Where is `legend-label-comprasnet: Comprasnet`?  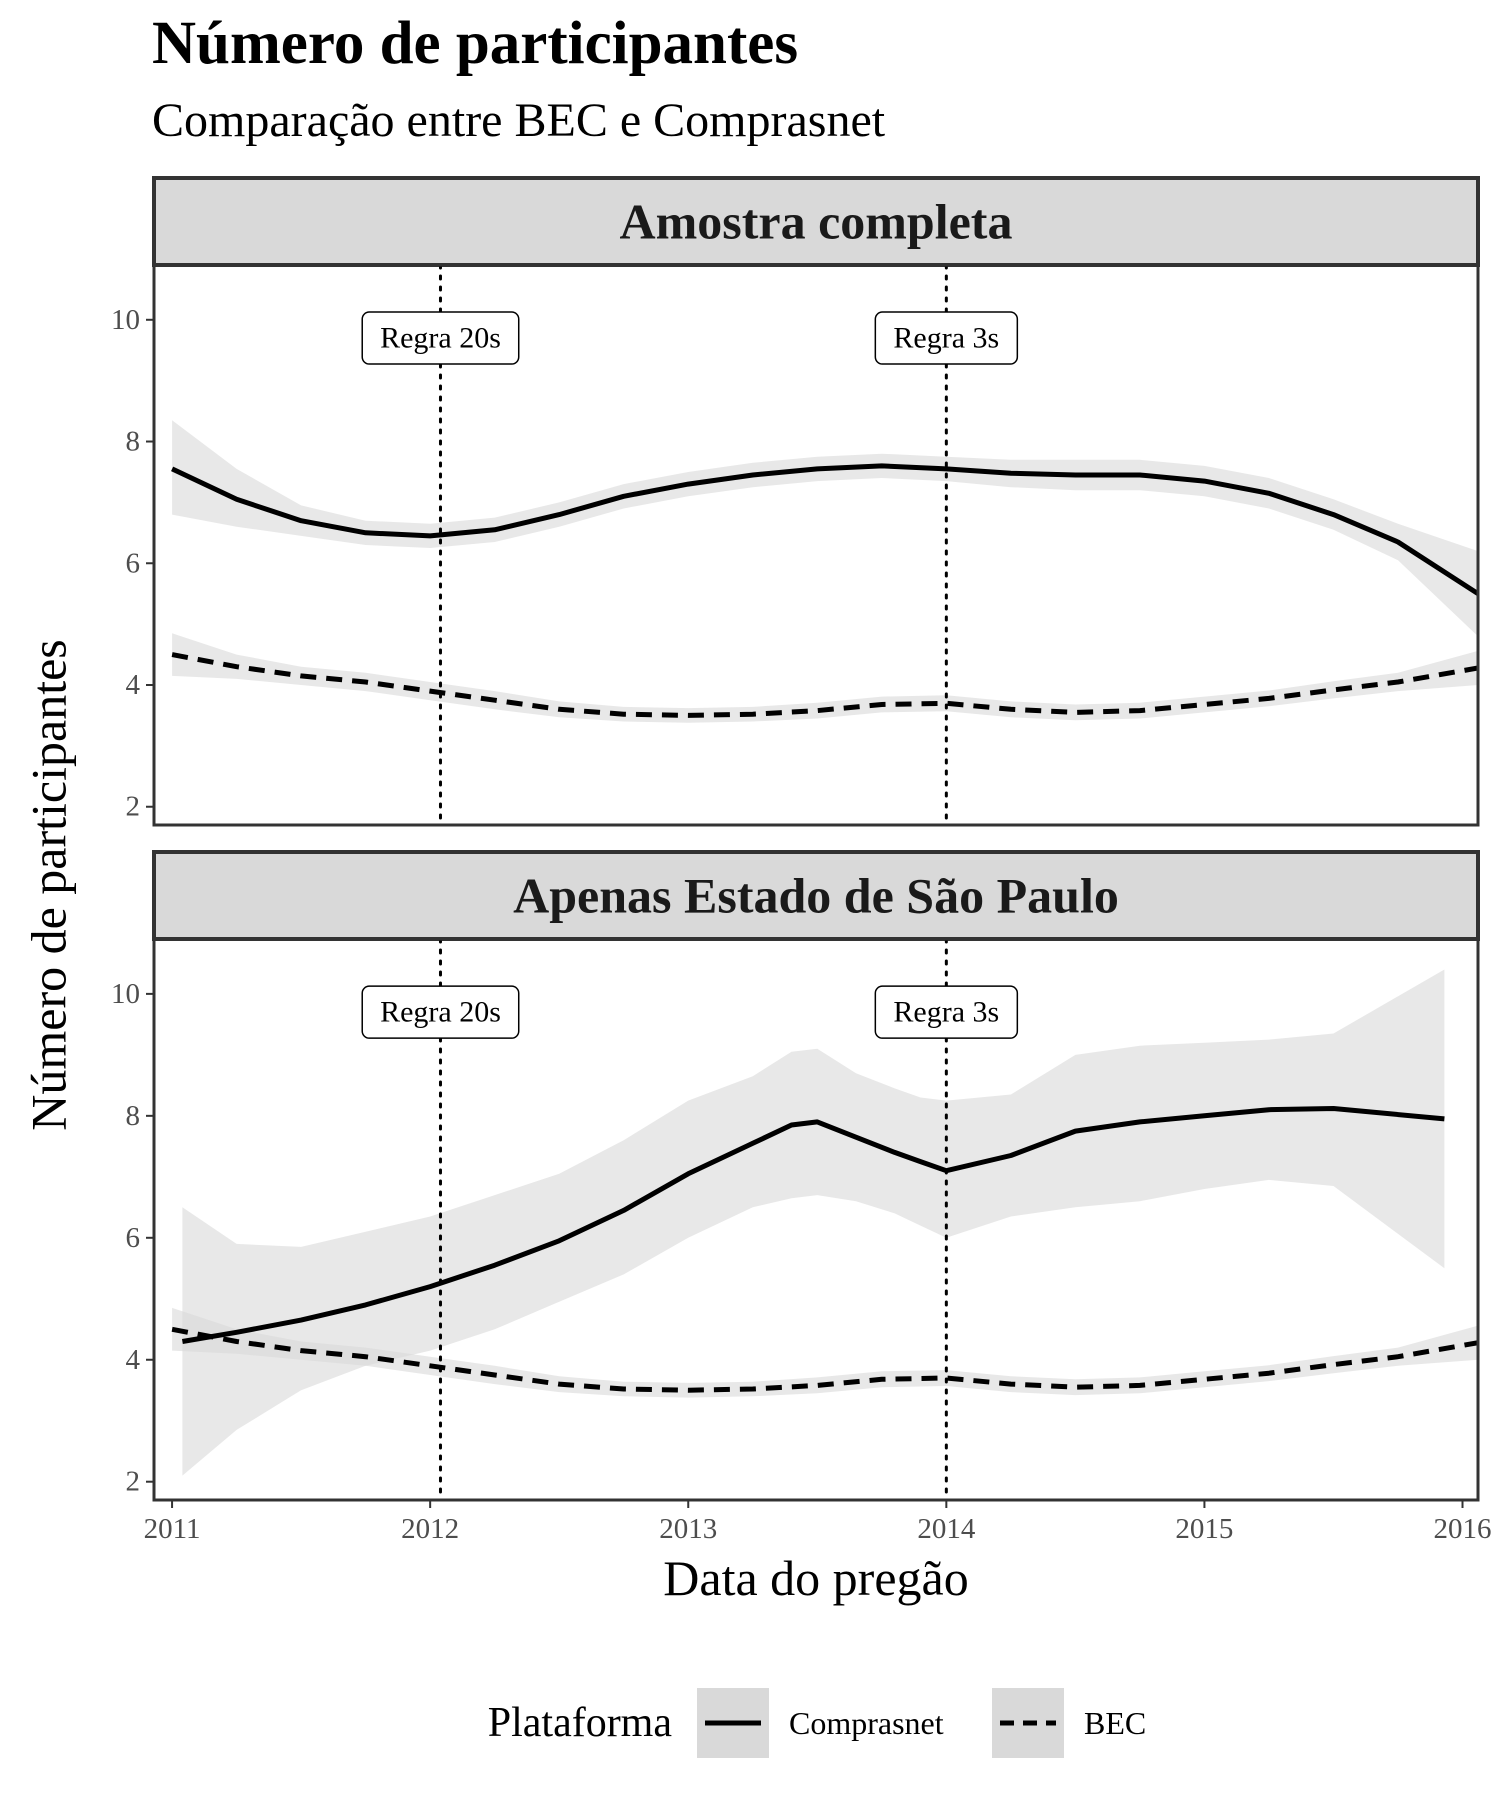 legend-label-comprasnet: Comprasnet is located at coordinates (866, 1723).